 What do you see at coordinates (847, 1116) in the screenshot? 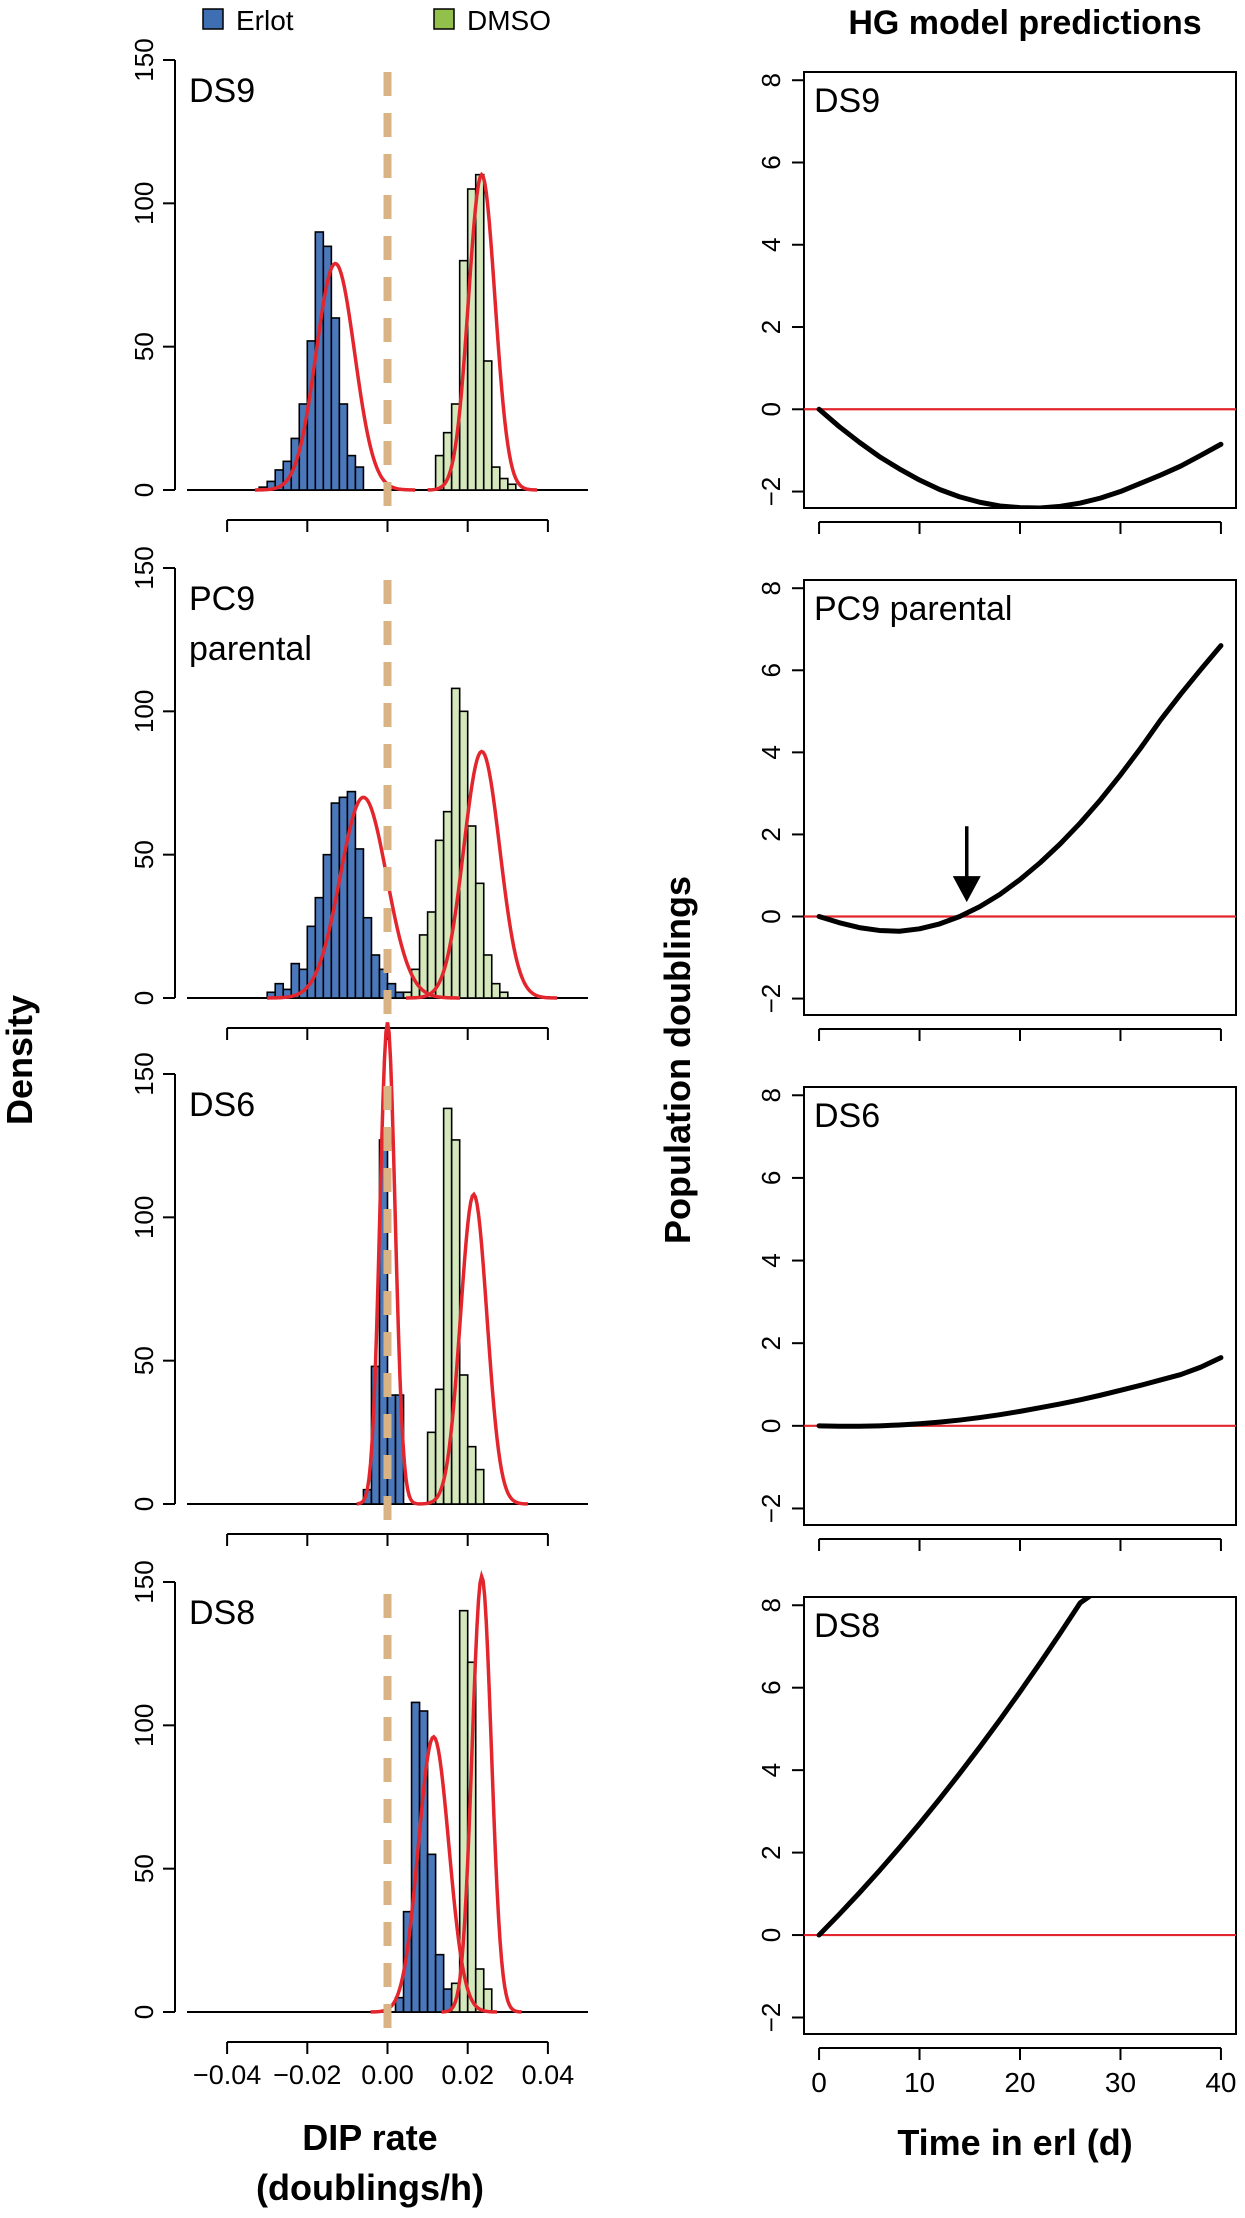
I see `model-panel-label: DS6` at bounding box center [847, 1116].